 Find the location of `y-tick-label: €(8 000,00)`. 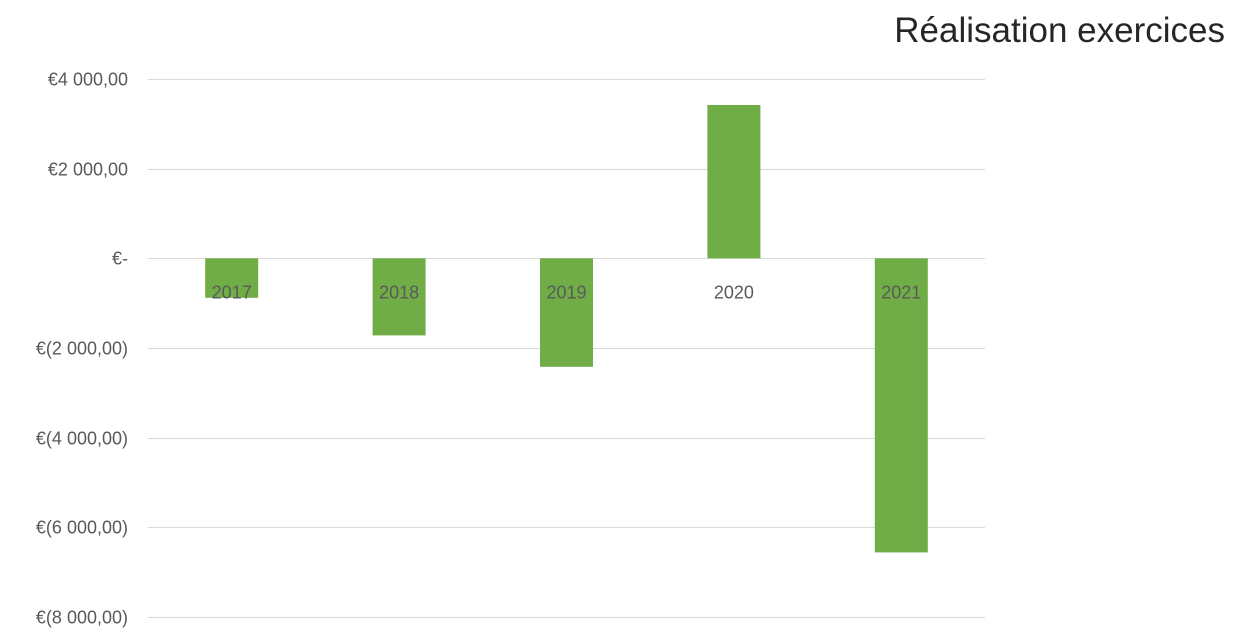

y-tick-label: €(8 000,00) is located at coordinates (82, 618).